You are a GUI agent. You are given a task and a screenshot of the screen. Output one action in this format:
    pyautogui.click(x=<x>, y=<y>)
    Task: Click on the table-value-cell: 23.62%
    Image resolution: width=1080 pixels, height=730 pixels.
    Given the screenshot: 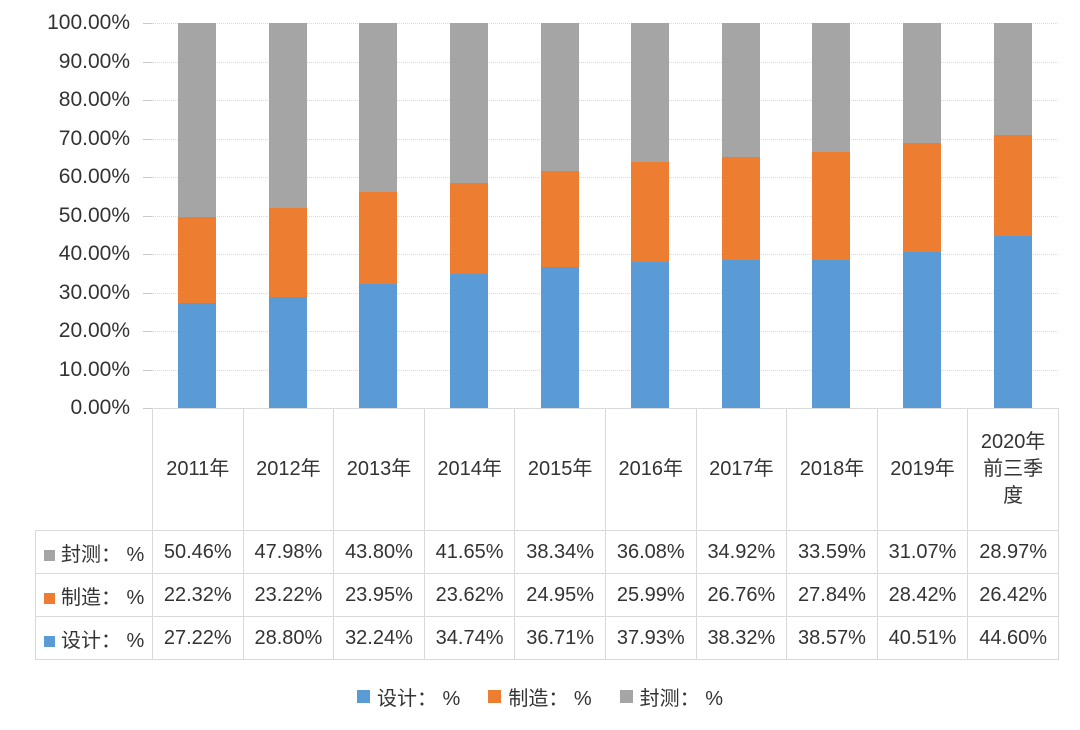 What is the action you would take?
    pyautogui.click(x=469, y=595)
    